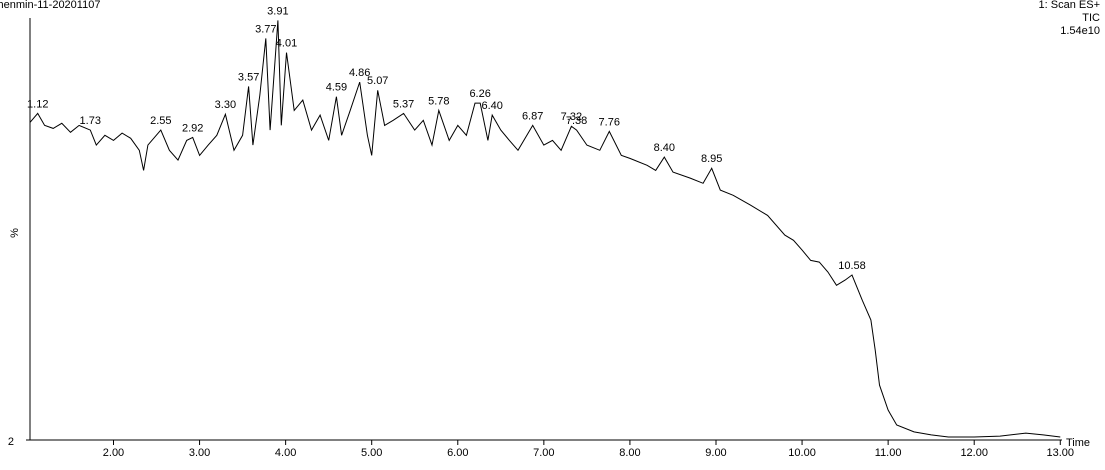 The image size is (1105, 470). Describe the element at coordinates (199, 453) in the screenshot. I see `x-tick-label: 3.00` at that location.